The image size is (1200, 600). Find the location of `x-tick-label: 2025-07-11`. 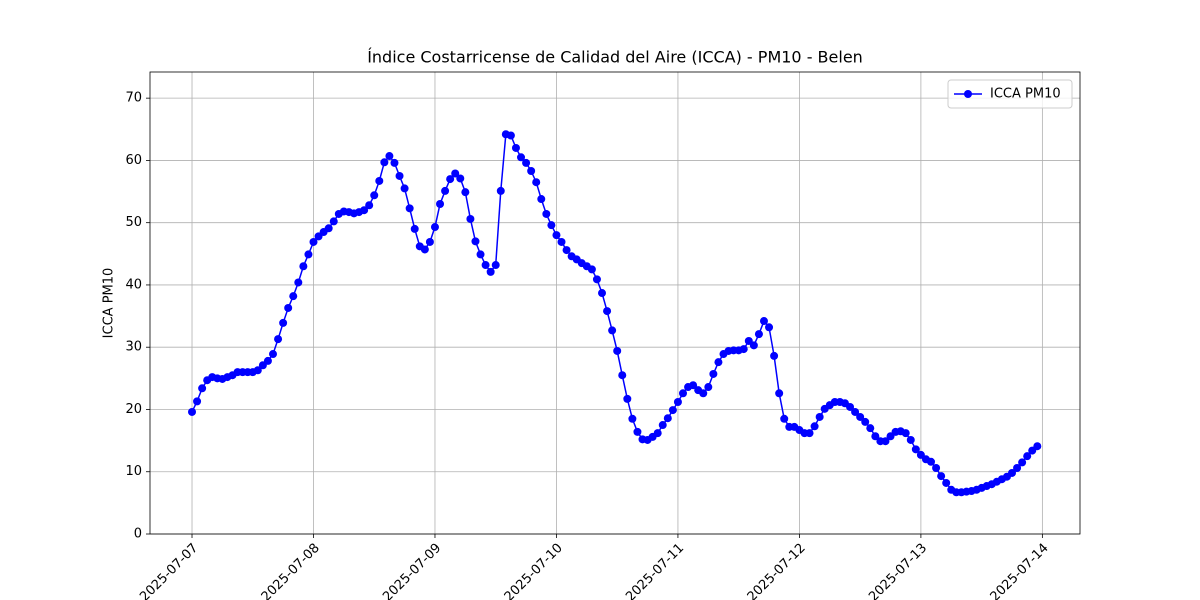

x-tick-label: 2025-07-11 is located at coordinates (655, 570).